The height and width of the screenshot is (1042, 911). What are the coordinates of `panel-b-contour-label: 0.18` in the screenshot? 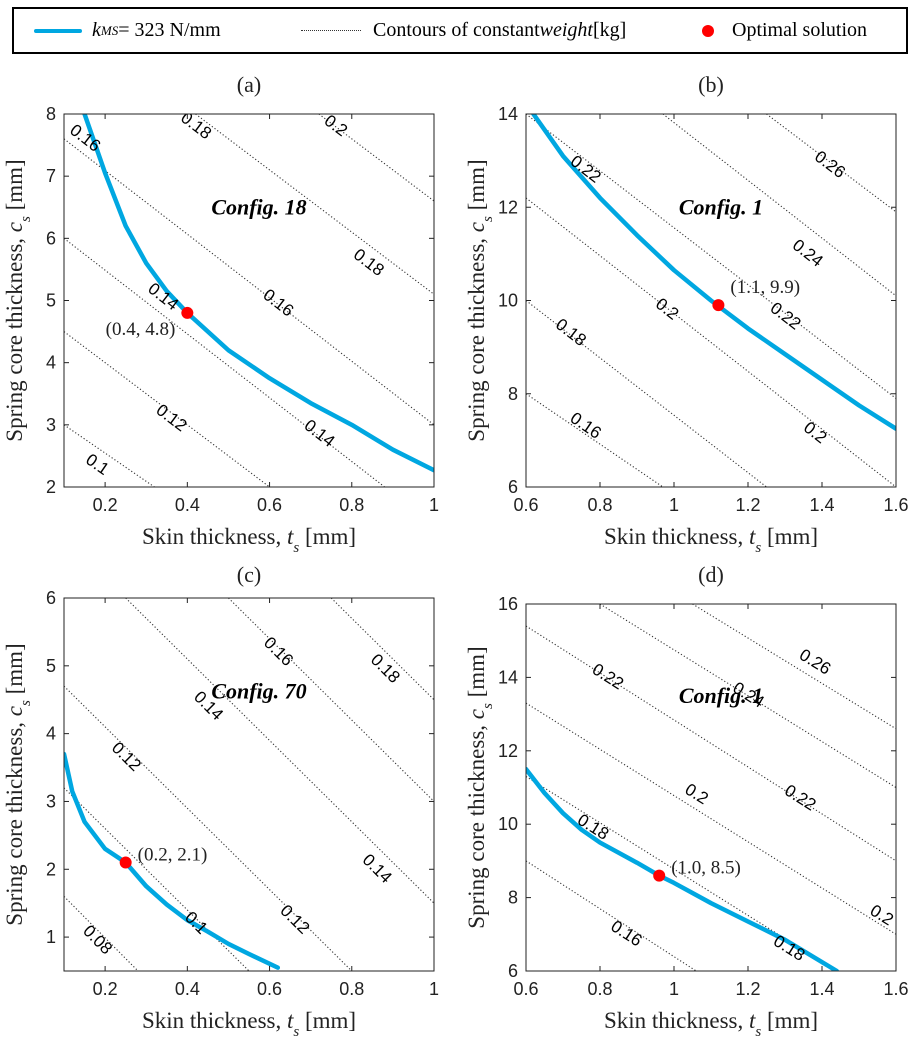 It's located at (571, 332).